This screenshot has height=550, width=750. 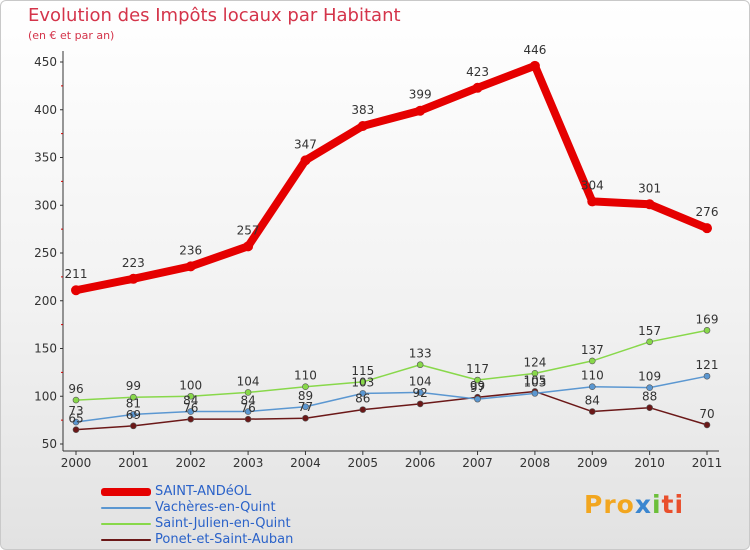 What do you see at coordinates (477, 369) in the screenshot?
I see `data-label: 117` at bounding box center [477, 369].